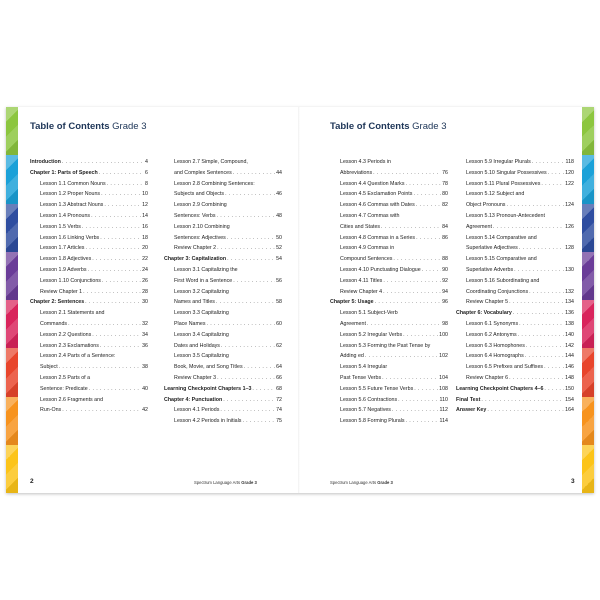 This screenshot has height=600, width=600. Describe the element at coordinates (223, 227) in the screenshot. I see `toc-entry: Lesson 2.10 Combining` at that location.